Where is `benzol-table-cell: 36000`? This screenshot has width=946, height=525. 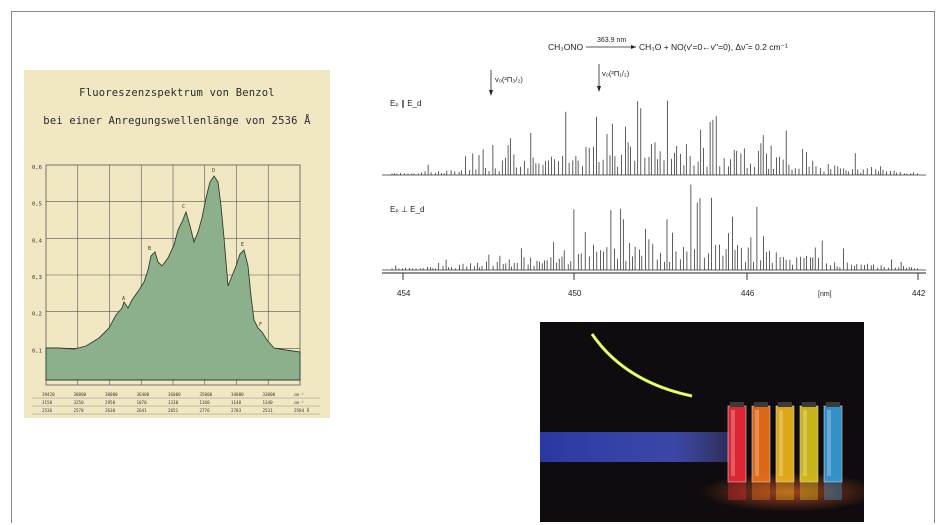 benzol-table-cell: 36000 is located at coordinates (174, 394).